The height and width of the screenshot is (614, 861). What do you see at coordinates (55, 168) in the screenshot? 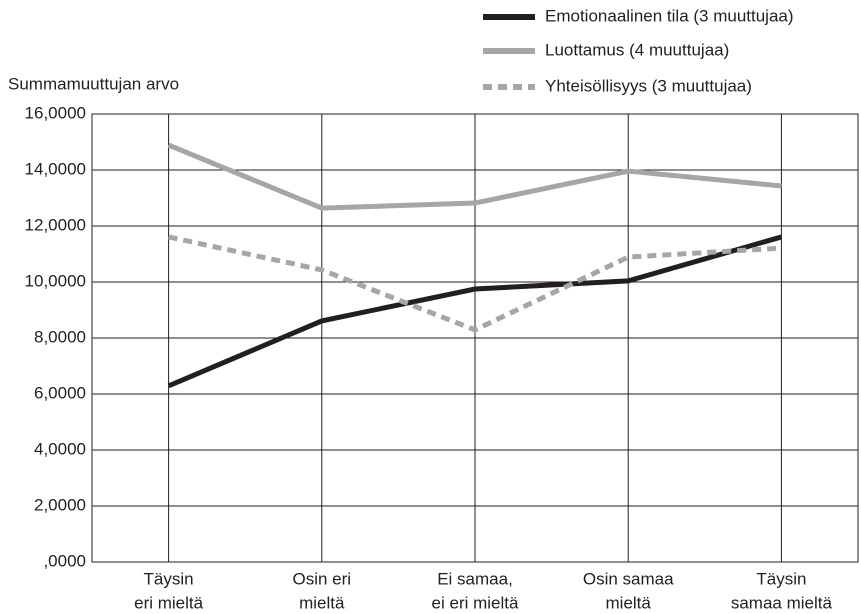
I see `y-tick-label: 14,0000` at bounding box center [55, 168].